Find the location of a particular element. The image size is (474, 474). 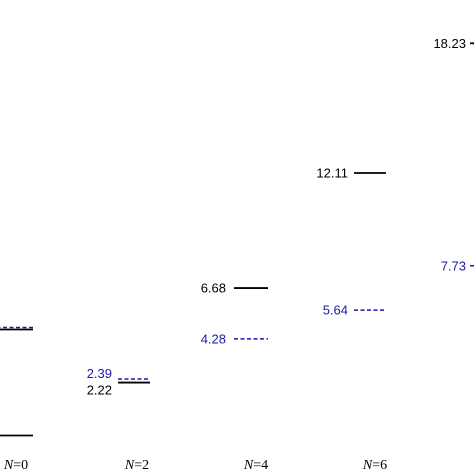

column-label: N=6 is located at coordinates (374, 465).